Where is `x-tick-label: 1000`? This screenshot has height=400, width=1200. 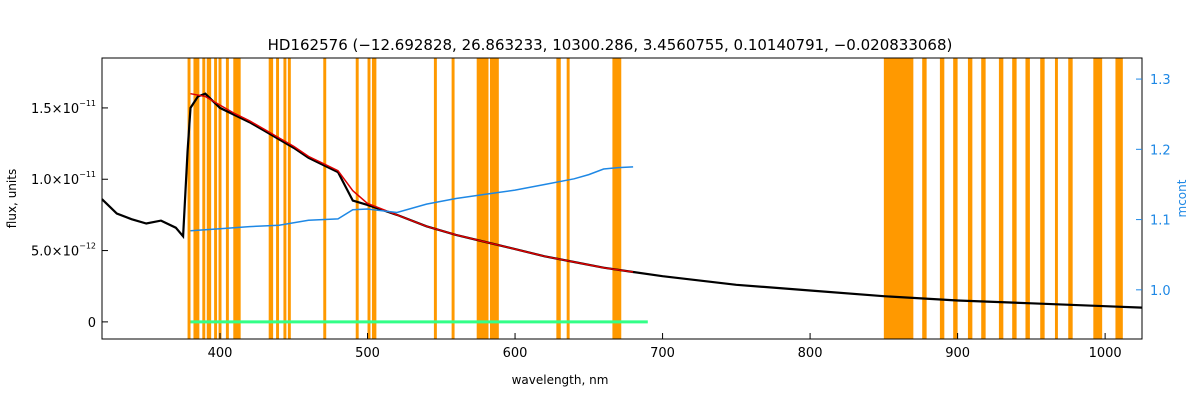 x-tick-label: 1000 is located at coordinates (1105, 353).